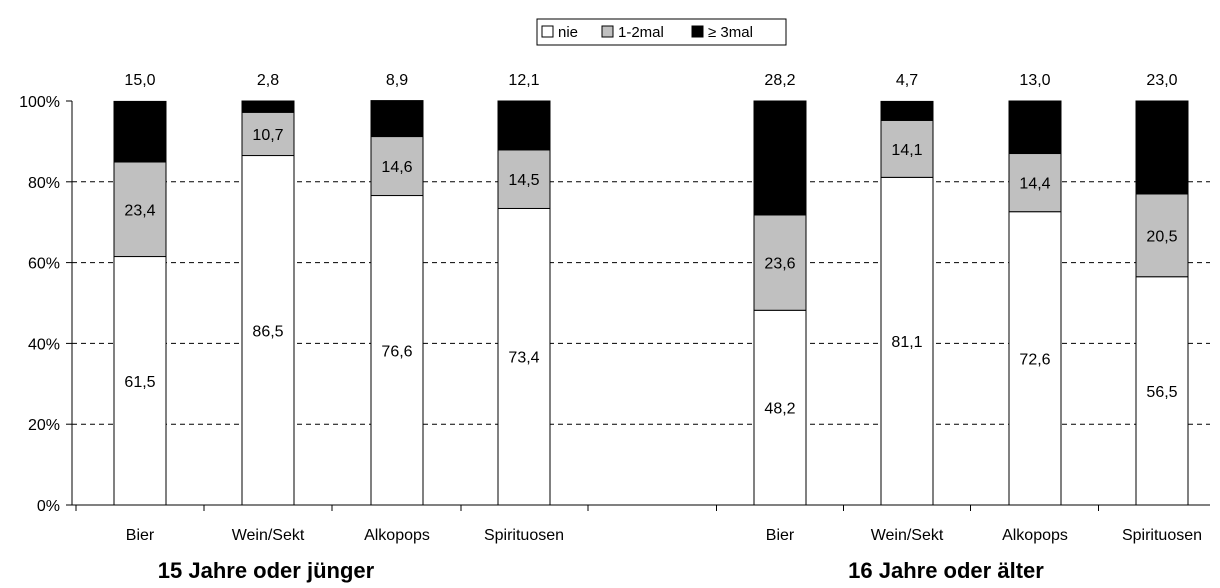 The image size is (1220, 588). I want to click on data-label: 10,7, so click(267, 135).